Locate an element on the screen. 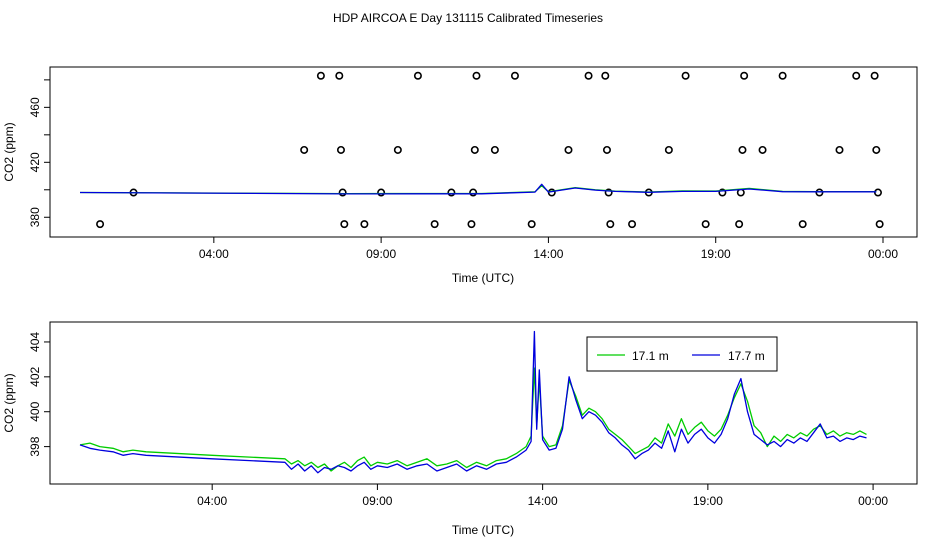 Image resolution: width=936 pixels, height=540 pixels. legend-label-17-7m: 17.7 m is located at coordinates (746, 356).